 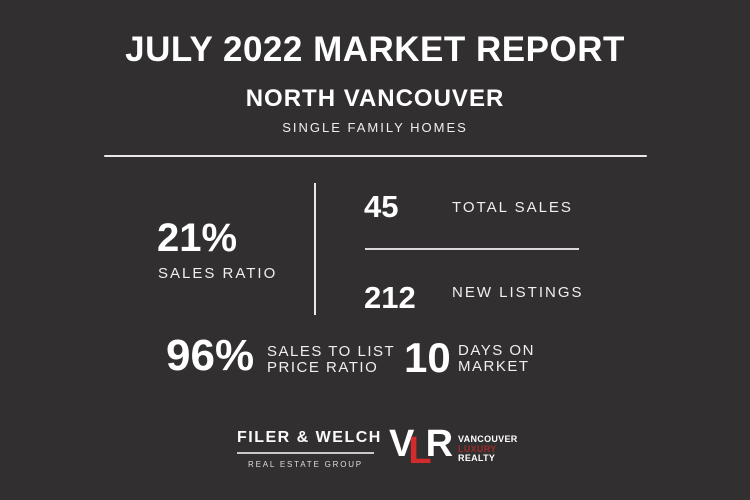 What do you see at coordinates (402, 444) in the screenshot?
I see `vlr-letter-v: V` at bounding box center [402, 444].